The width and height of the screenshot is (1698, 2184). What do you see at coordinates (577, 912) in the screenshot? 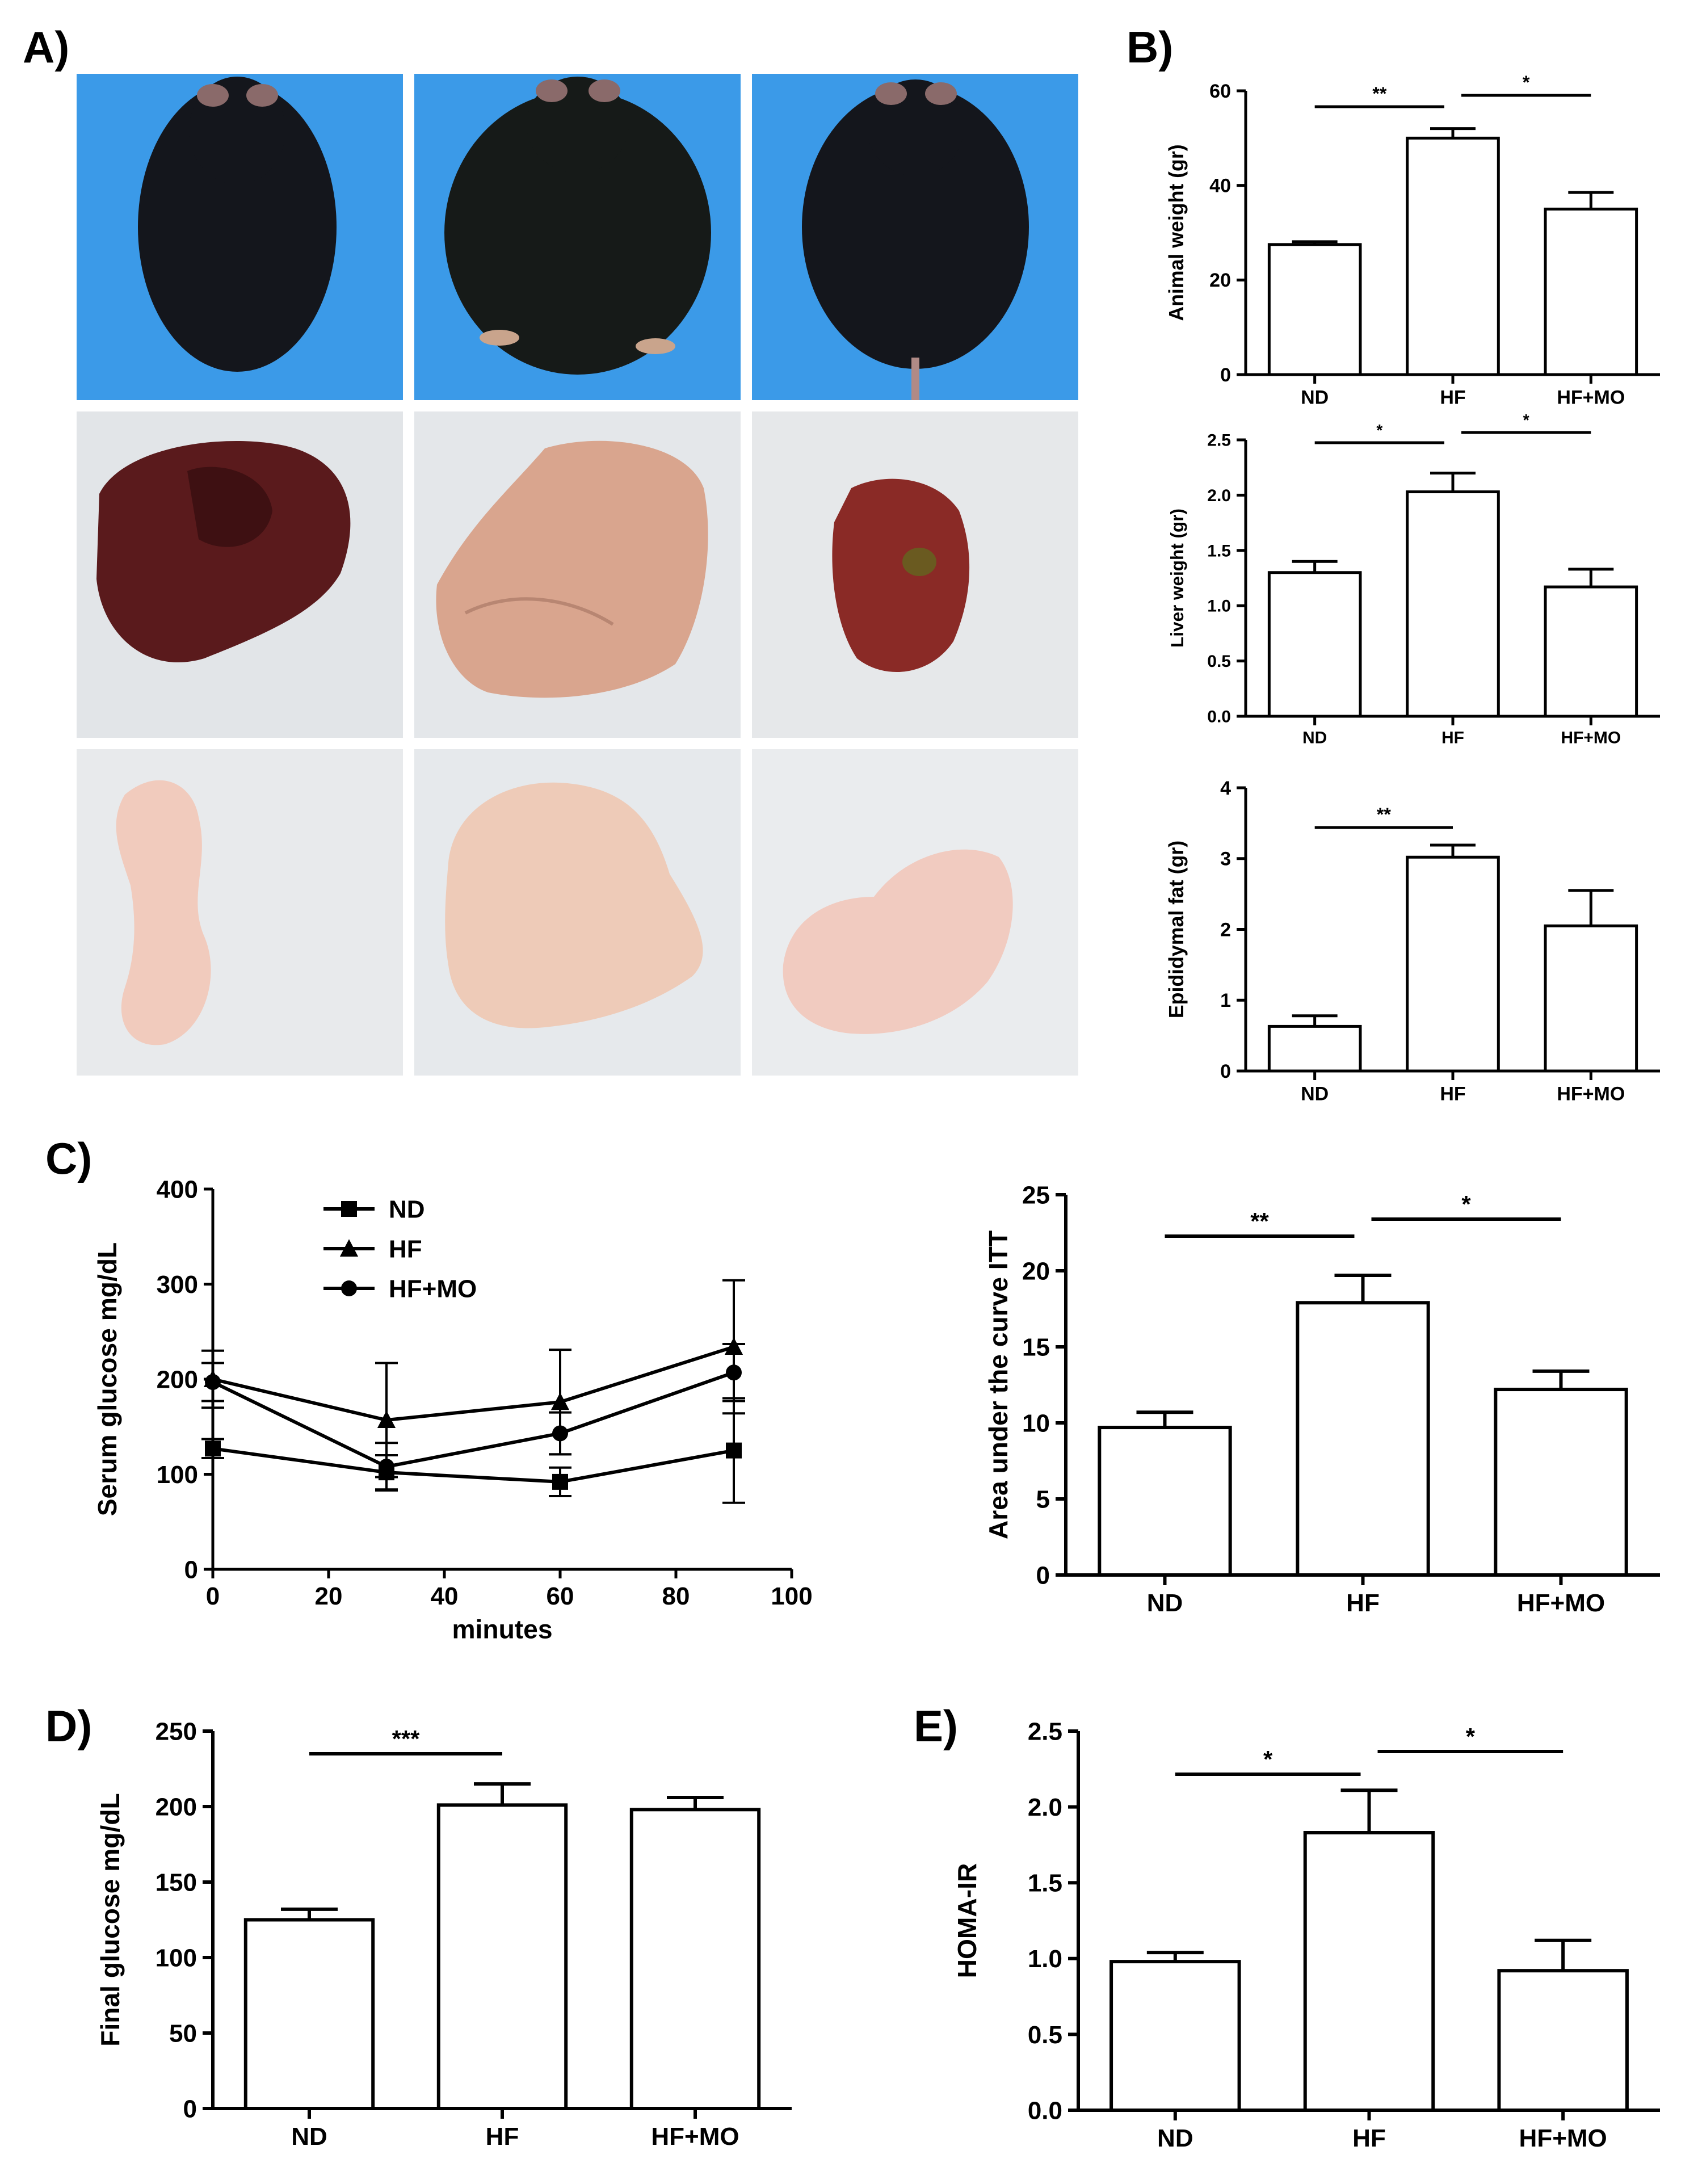
I see `photo-fat-hf` at bounding box center [577, 912].